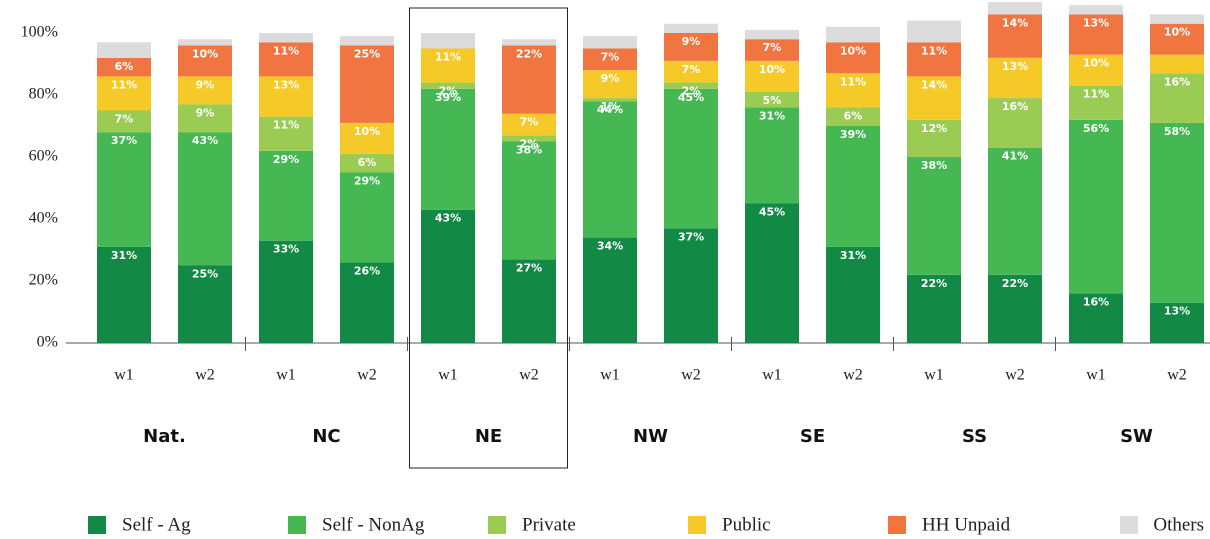 The width and height of the screenshot is (1210, 539). I want to click on value-label: 58%, so click(1177, 131).